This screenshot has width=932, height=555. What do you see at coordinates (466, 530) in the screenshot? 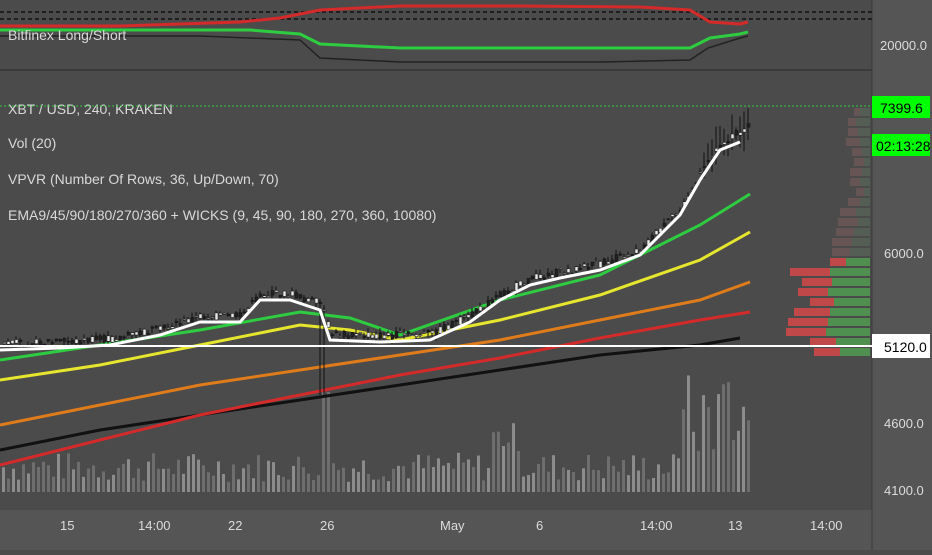
I see `time-axis` at bounding box center [466, 530].